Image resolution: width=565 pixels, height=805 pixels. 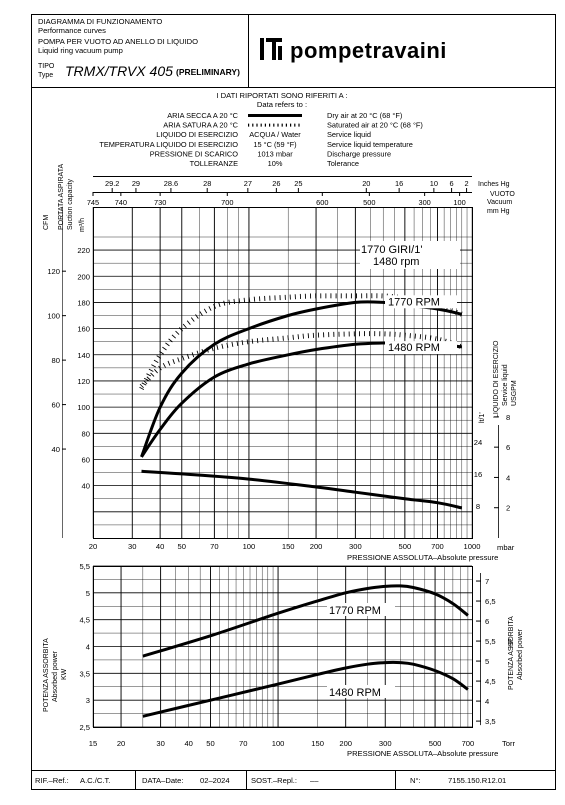 What do you see at coordinates (368, 50) in the screenshot?
I see `logo-text: pompetravaini` at bounding box center [368, 50].